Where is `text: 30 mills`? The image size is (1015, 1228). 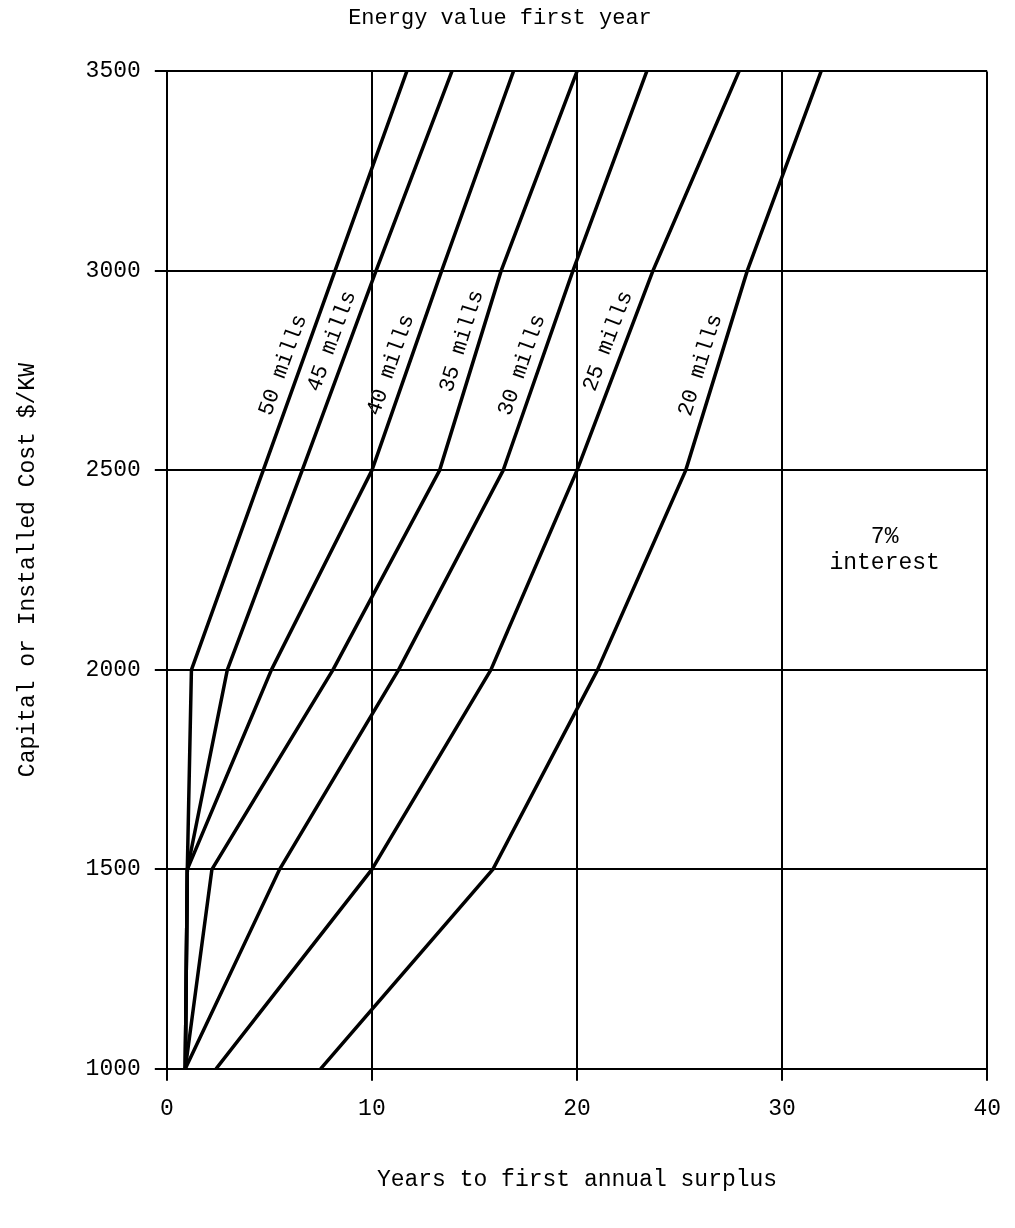 text: 30 mills is located at coordinates (522, 365).